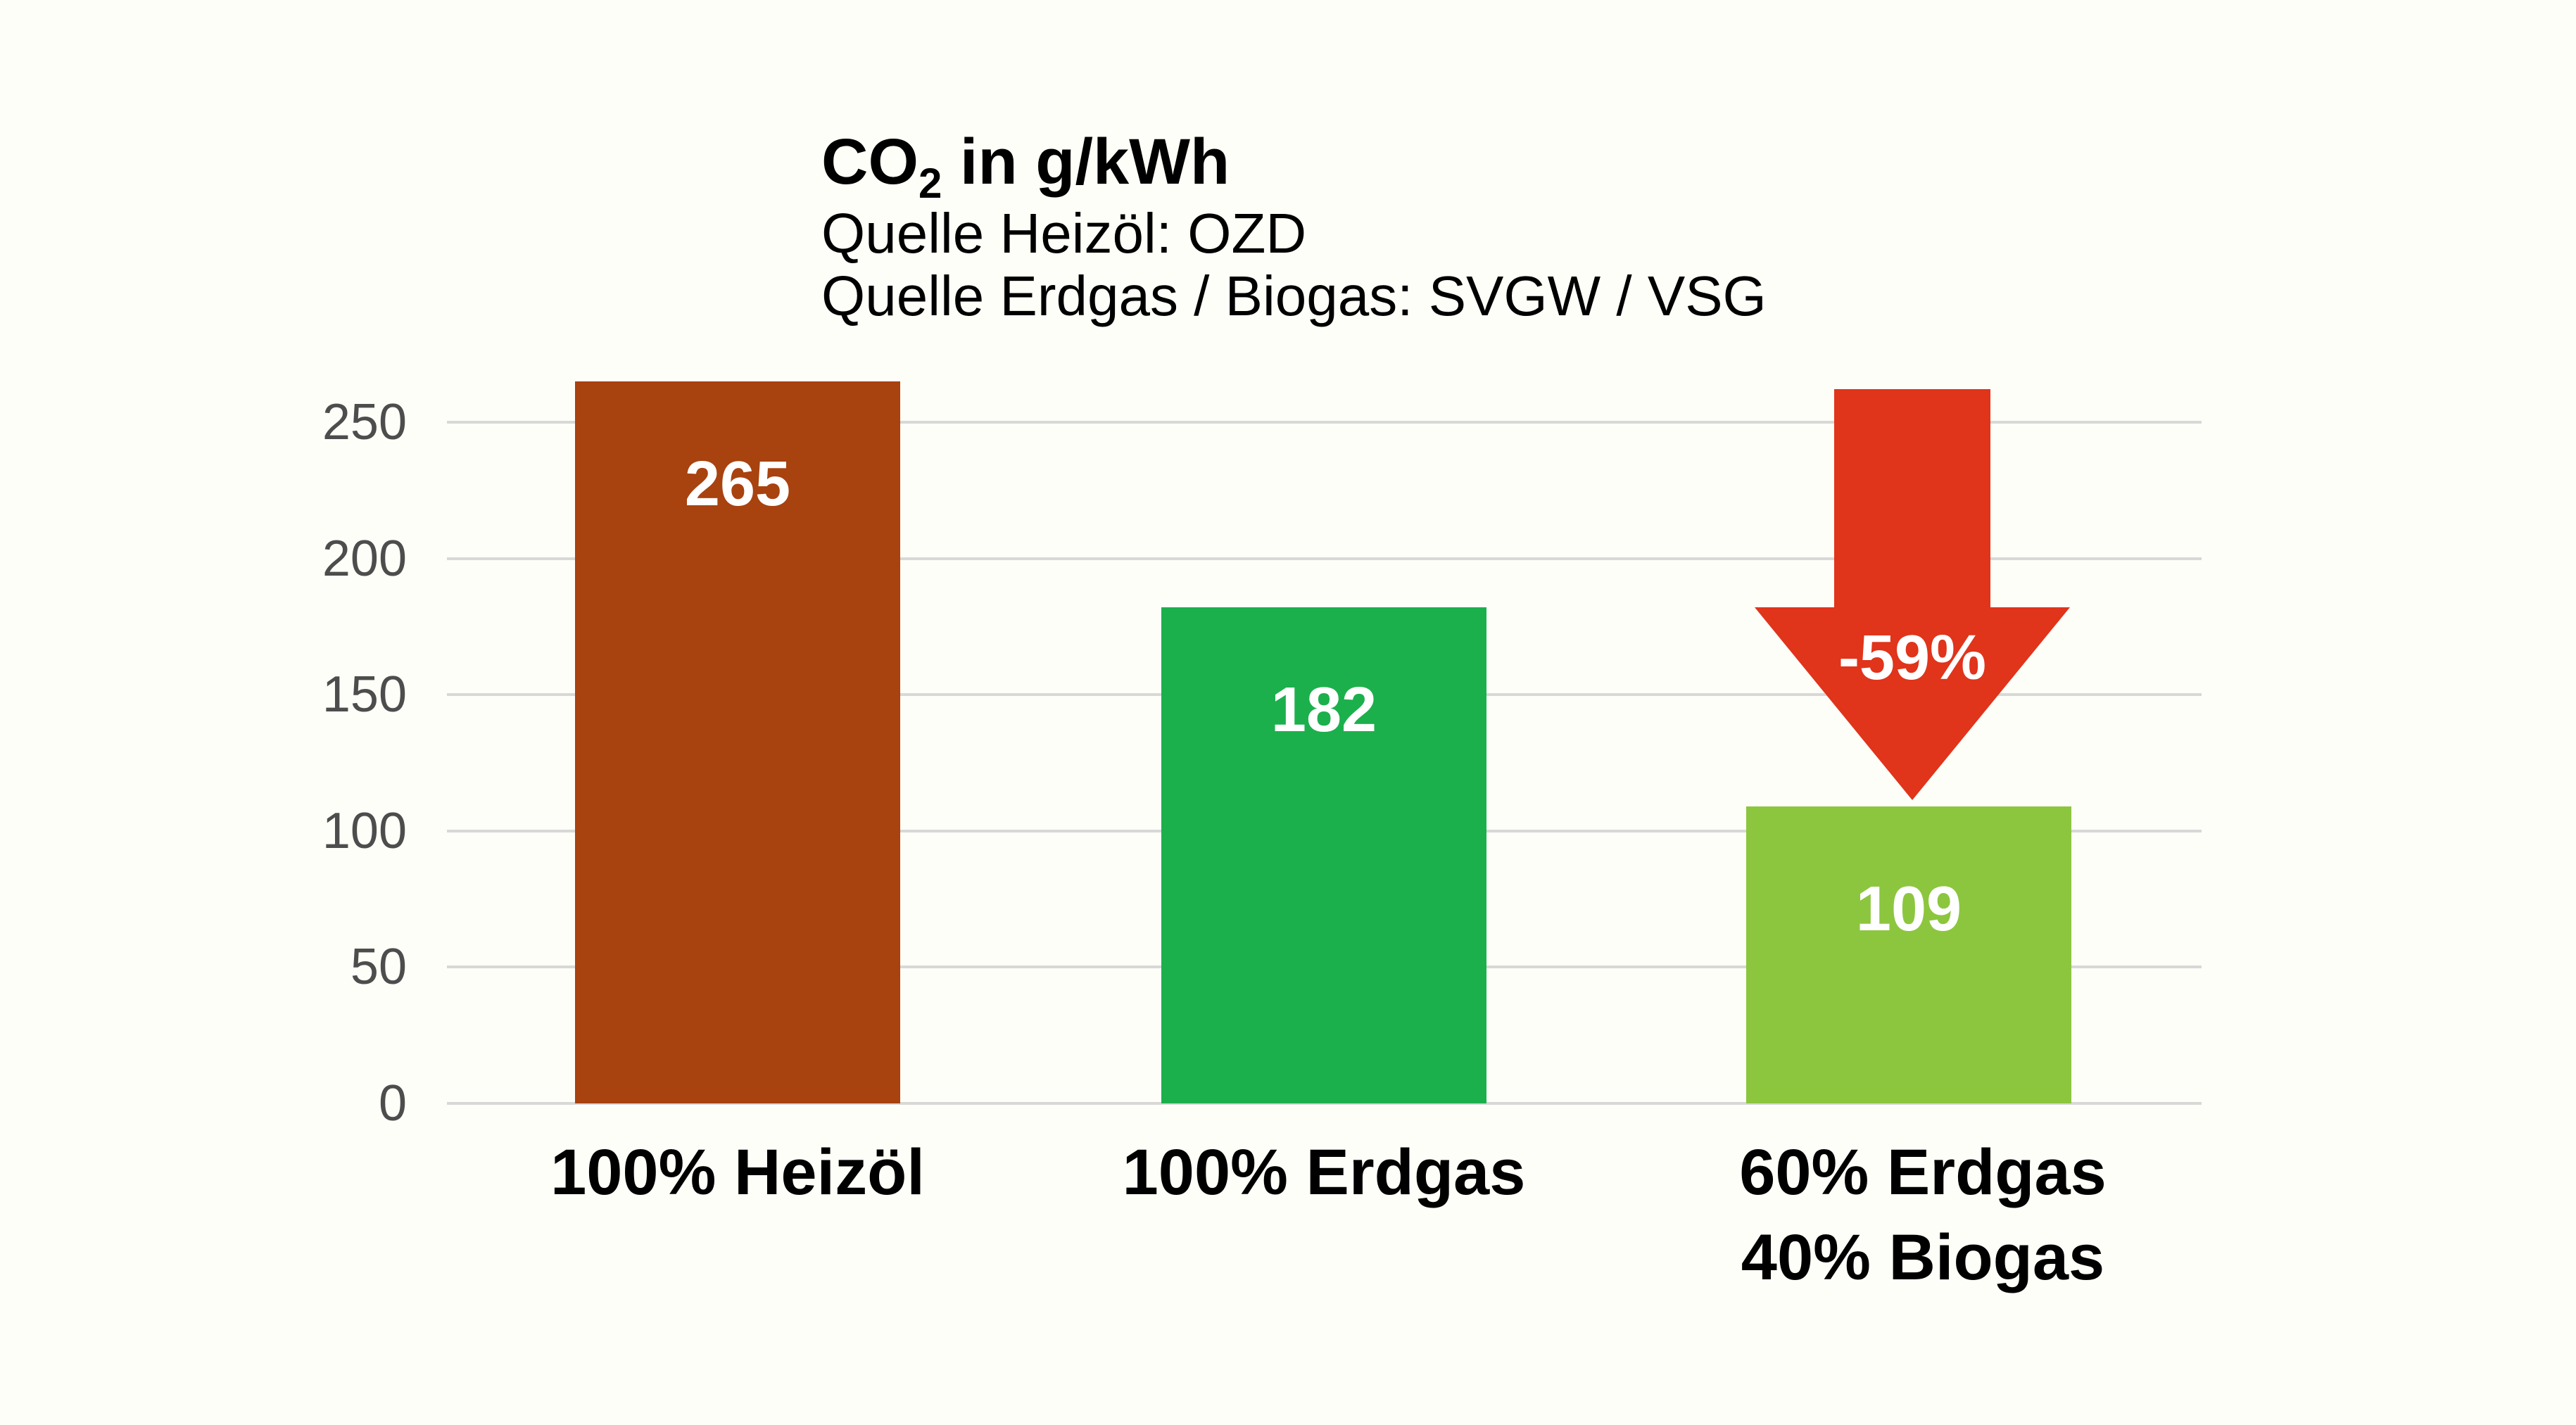 The width and height of the screenshot is (2576, 1425). I want to click on chart-title: CO2 in g/kWh, so click(1025, 166).